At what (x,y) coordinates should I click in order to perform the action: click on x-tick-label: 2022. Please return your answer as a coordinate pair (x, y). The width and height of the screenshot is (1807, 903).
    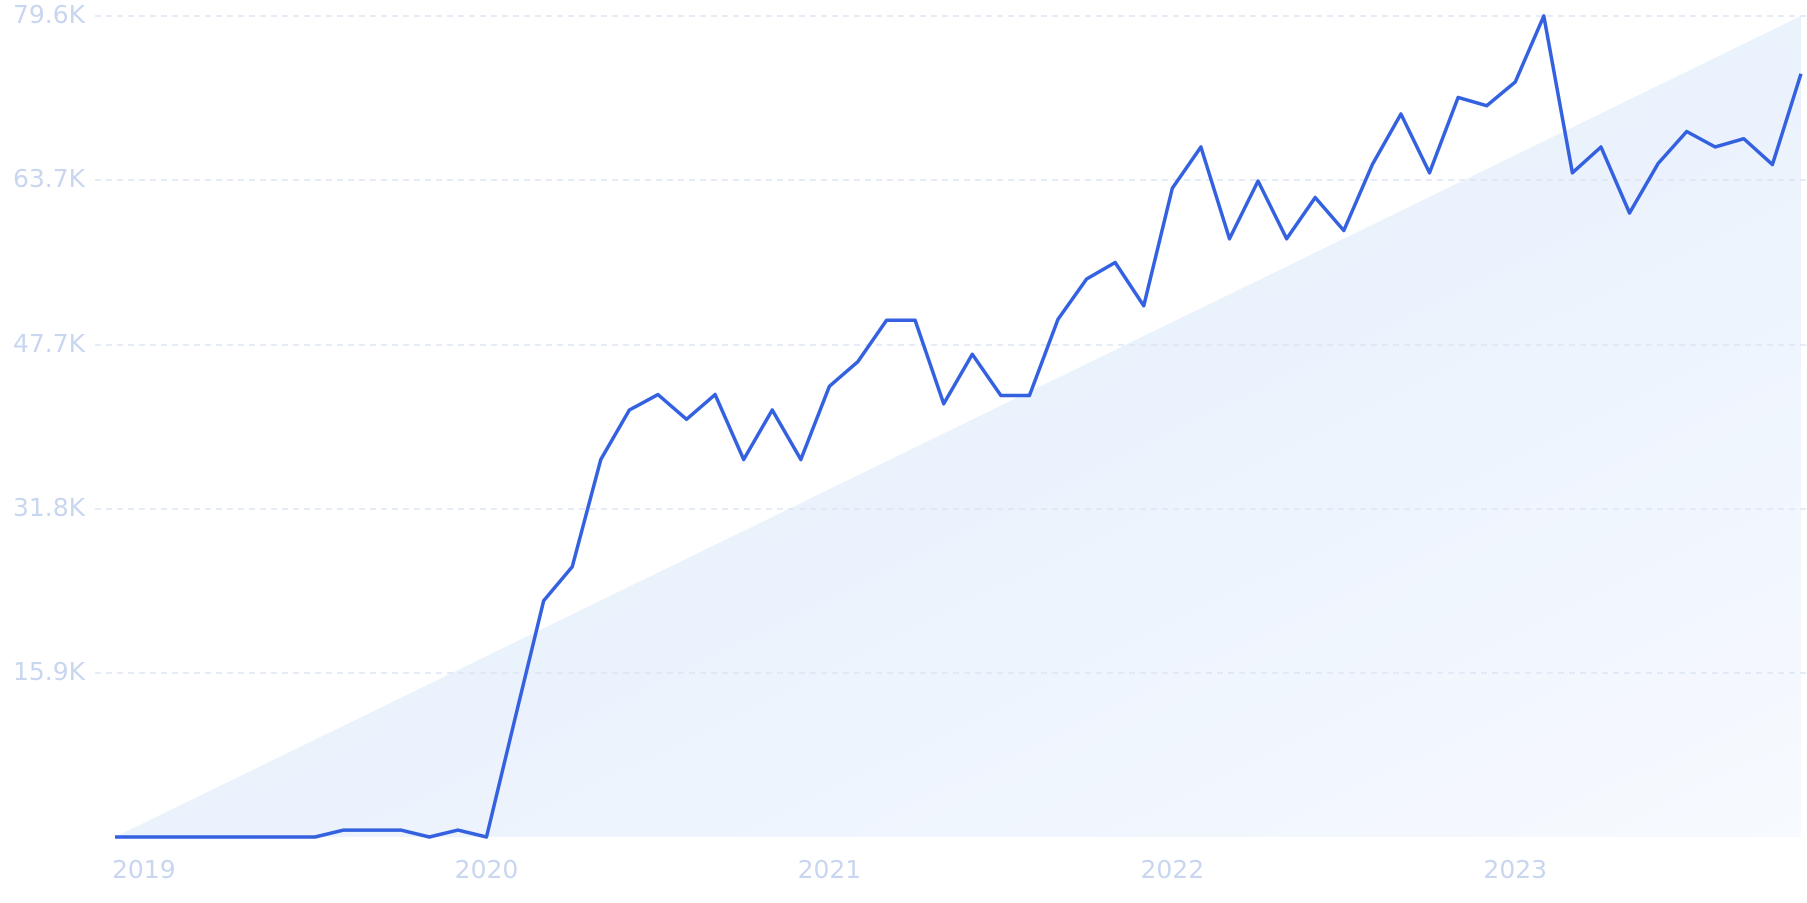
    Looking at the image, I should click on (1173, 869).